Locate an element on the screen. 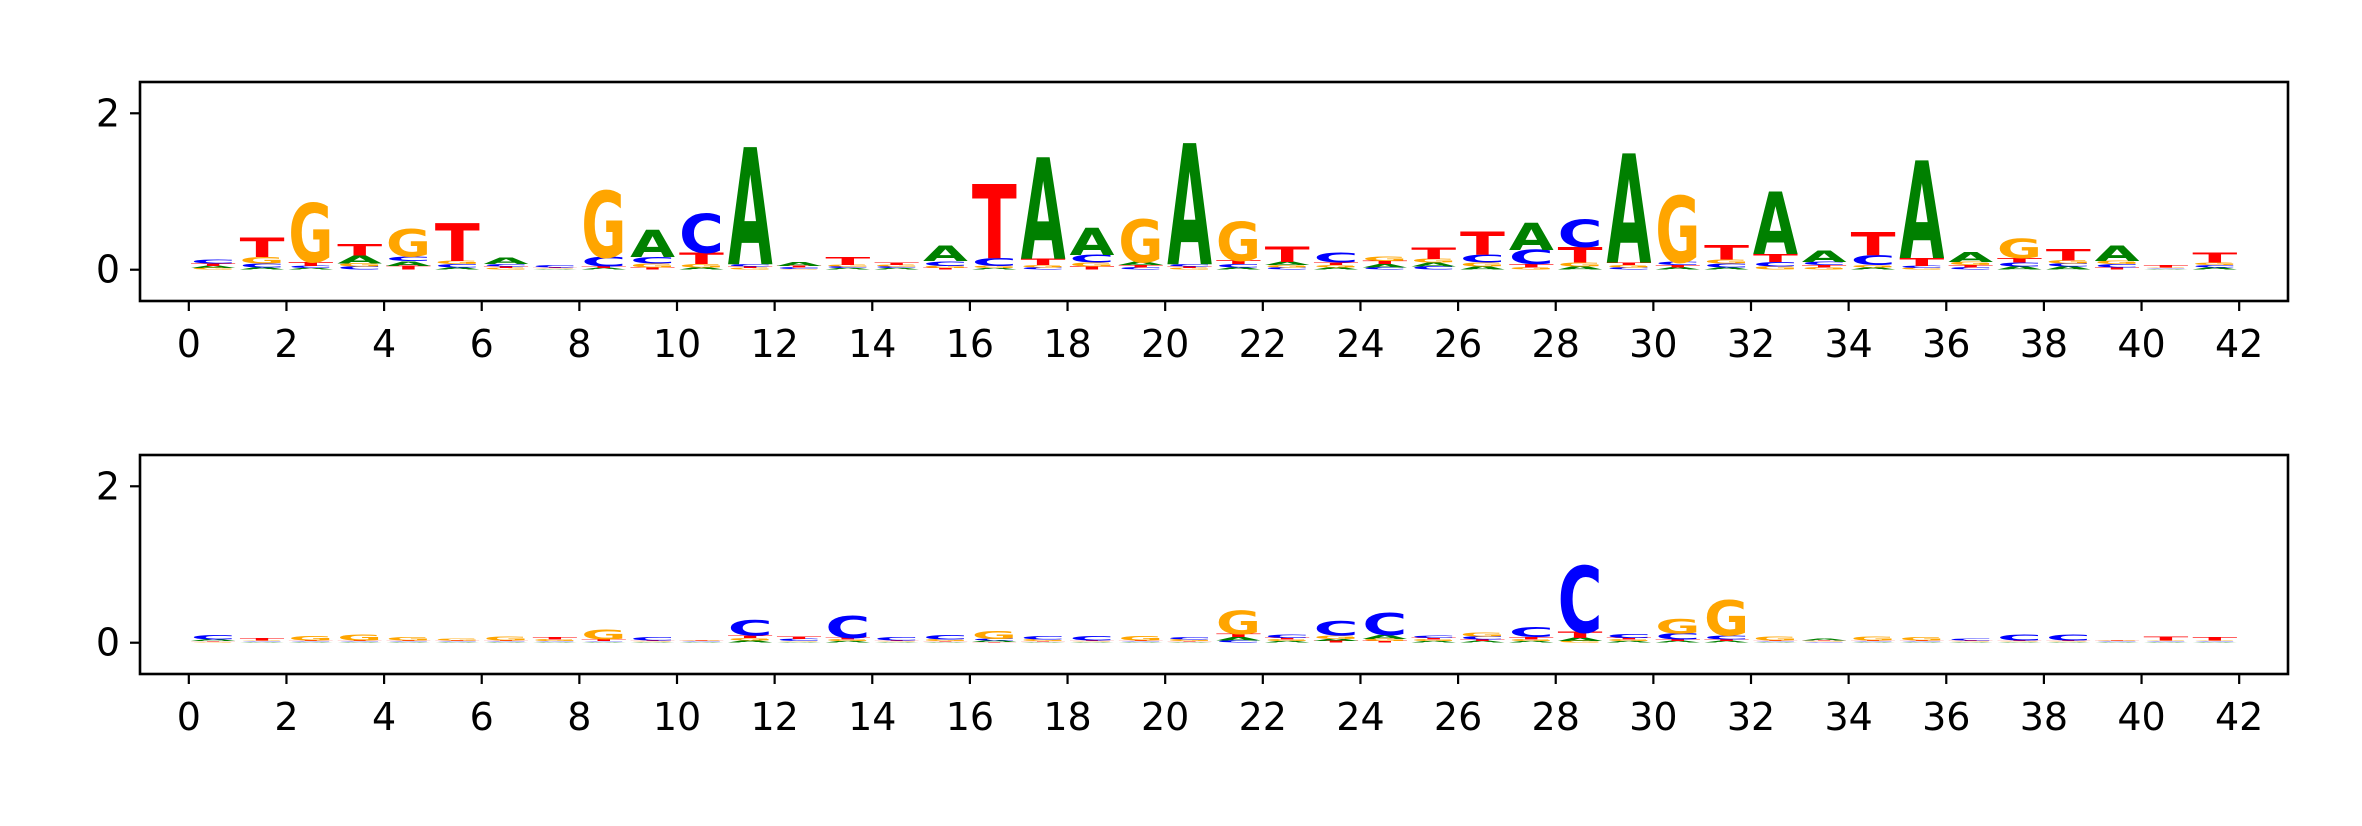 The image size is (2362, 826). x-tick-label: 34 is located at coordinates (1848, 717).